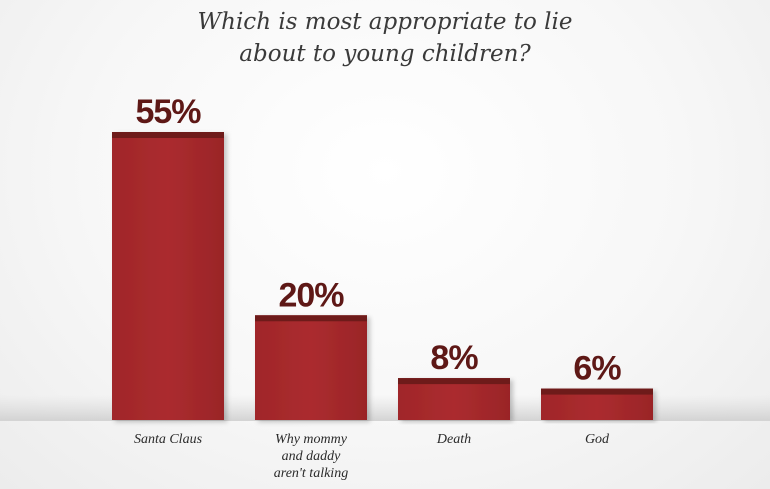 The height and width of the screenshot is (489, 770). I want to click on category-label-1-line-1: and daddy, so click(312, 456).